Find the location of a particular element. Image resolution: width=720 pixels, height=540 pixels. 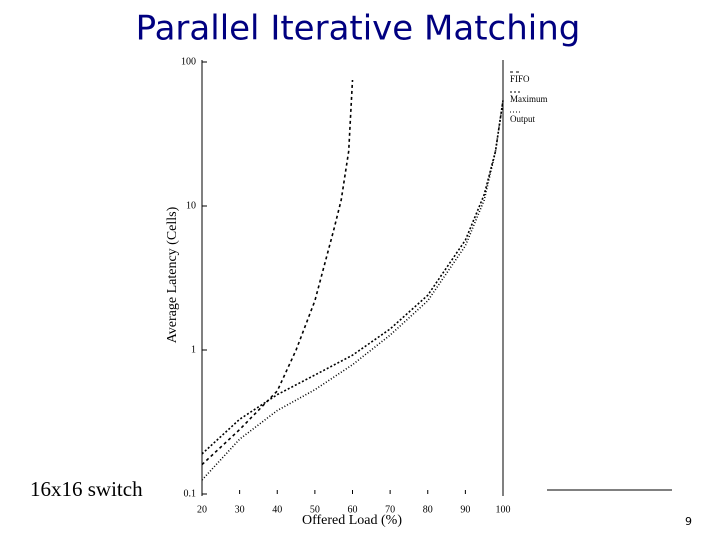

x-axis-label: Offered Load (%) is located at coordinates (352, 520).